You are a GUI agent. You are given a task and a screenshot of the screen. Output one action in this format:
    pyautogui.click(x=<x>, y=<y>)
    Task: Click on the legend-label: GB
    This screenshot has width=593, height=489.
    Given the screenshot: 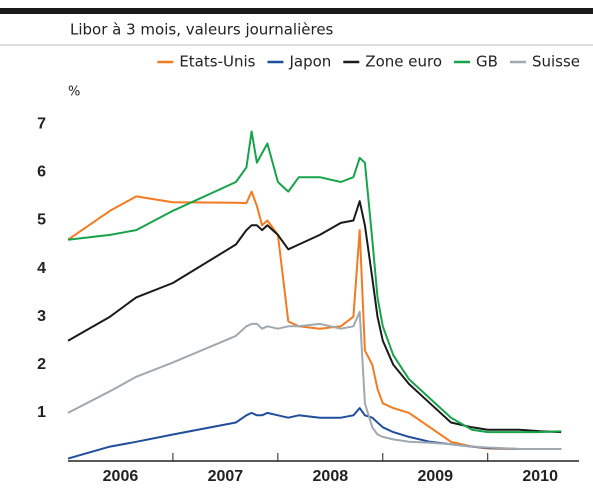 What is the action you would take?
    pyautogui.click(x=487, y=62)
    